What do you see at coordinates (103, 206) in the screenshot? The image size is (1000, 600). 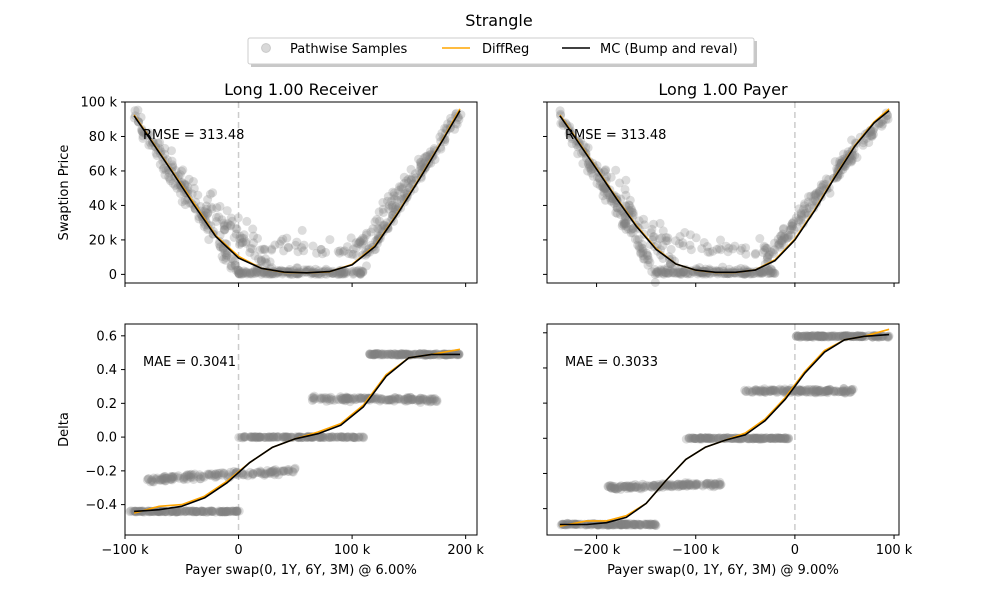 I see `y-tick-label: 40 k` at bounding box center [103, 206].